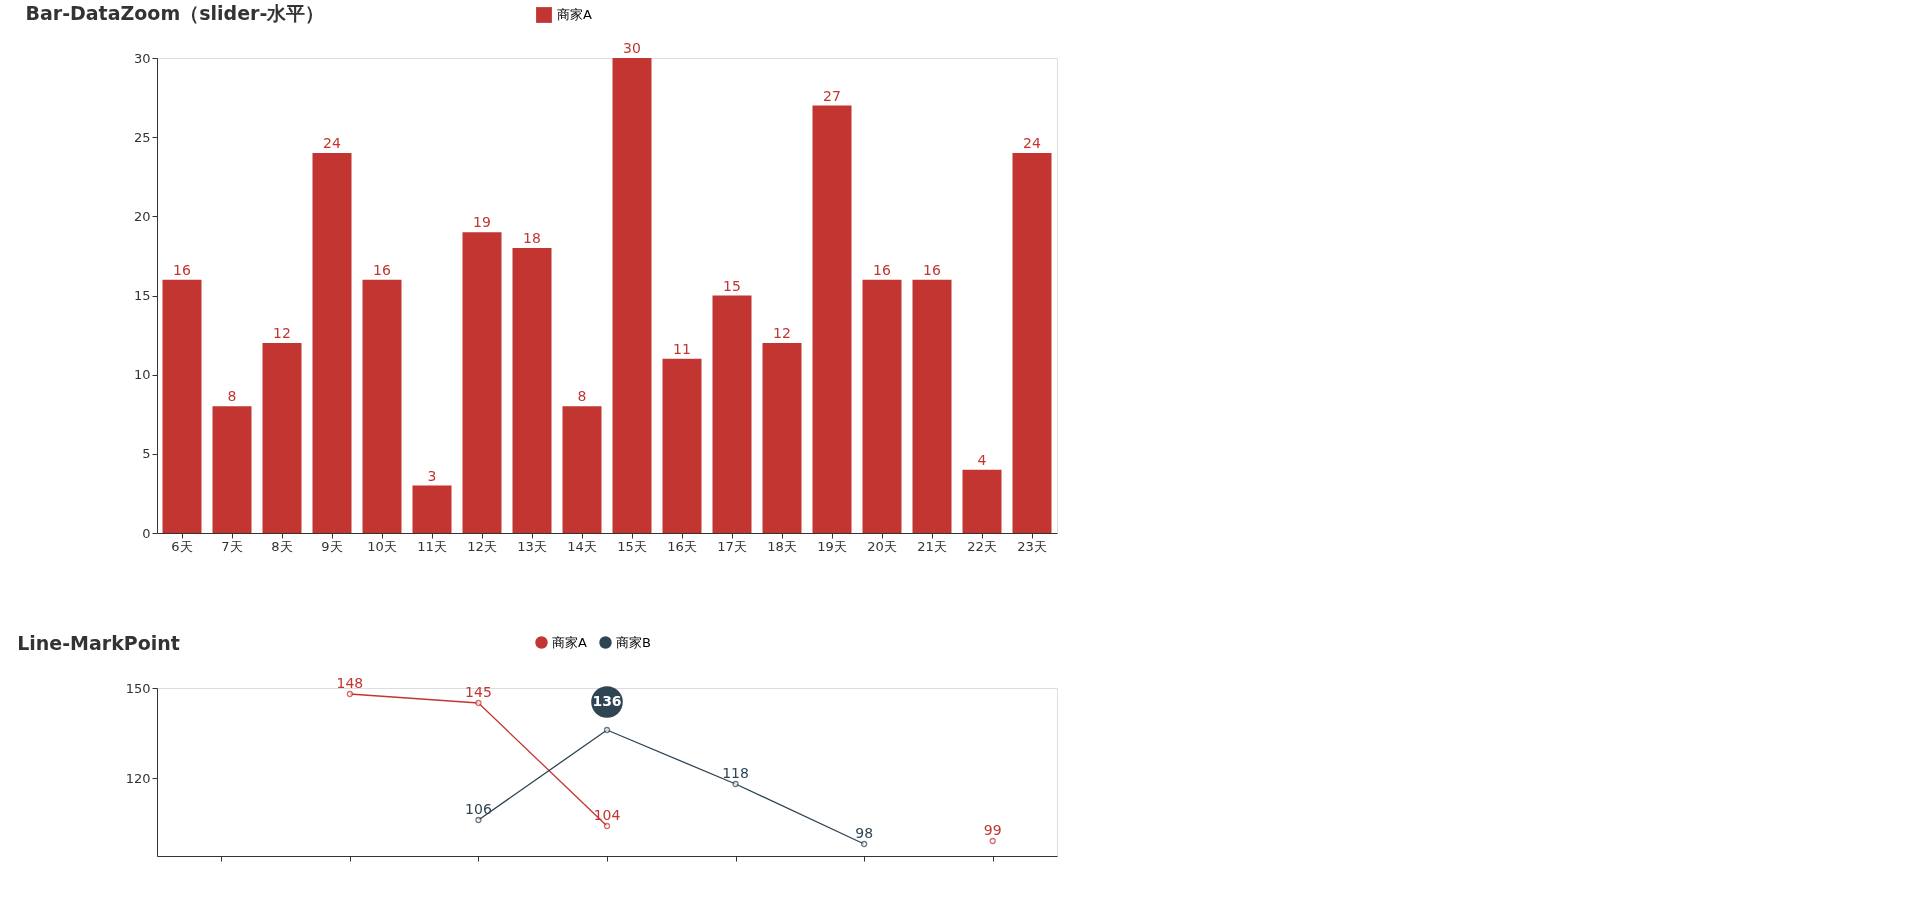 Image resolution: width=1920 pixels, height=914 pixels. What do you see at coordinates (478, 809) in the screenshot?
I see `data-label: 106` at bounding box center [478, 809].